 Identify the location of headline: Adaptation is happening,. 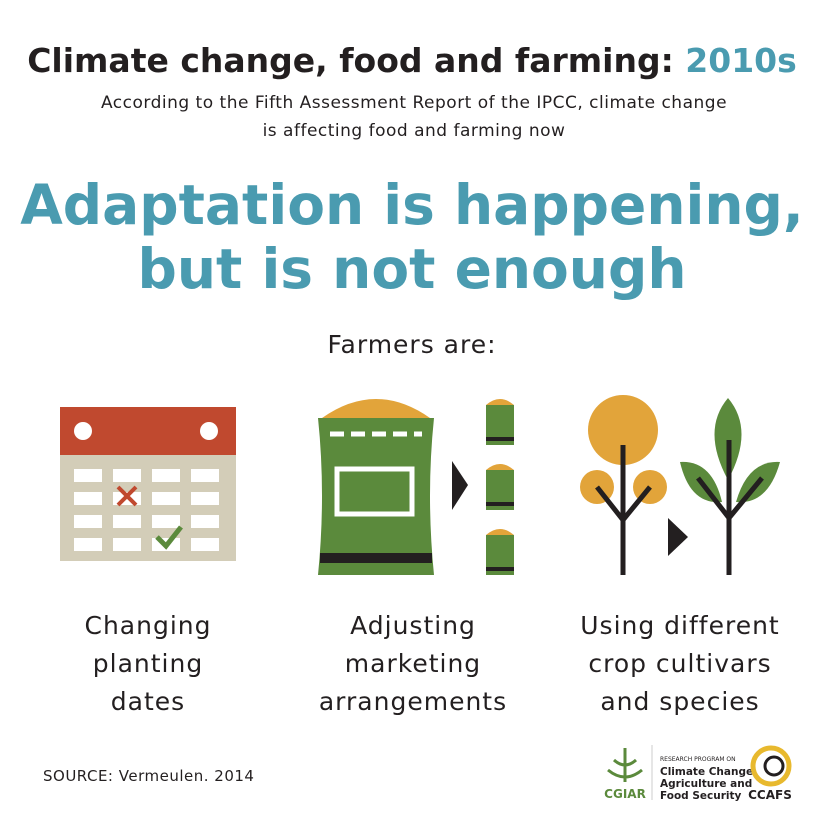
(412, 205).